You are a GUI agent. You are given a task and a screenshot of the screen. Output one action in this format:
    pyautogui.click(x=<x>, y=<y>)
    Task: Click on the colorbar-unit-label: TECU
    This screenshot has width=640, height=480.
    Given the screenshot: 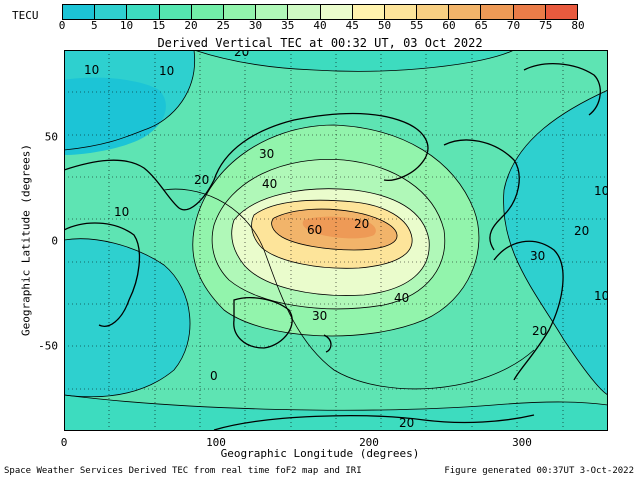 What is the action you would take?
    pyautogui.click(x=25, y=15)
    